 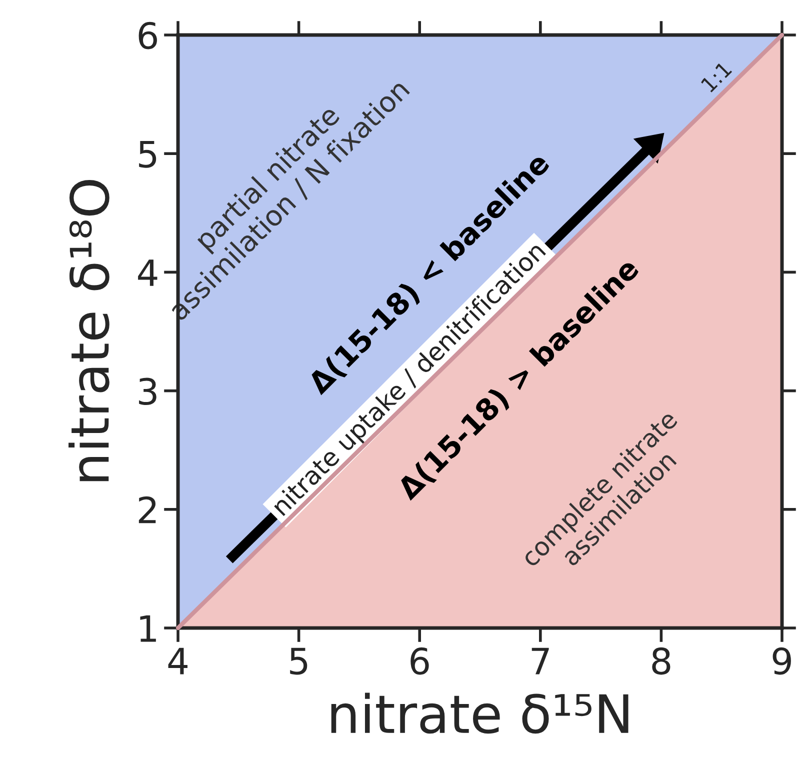 I want to click on y-tick-label: 6, so click(x=147, y=36).